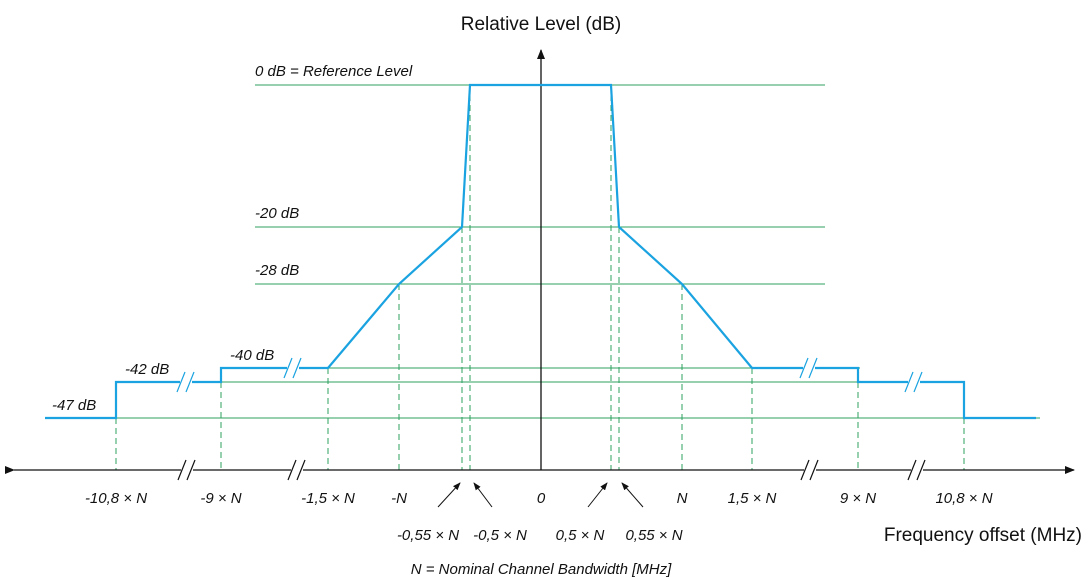  I want to click on x-axis-break-marks, so click(551, 470).